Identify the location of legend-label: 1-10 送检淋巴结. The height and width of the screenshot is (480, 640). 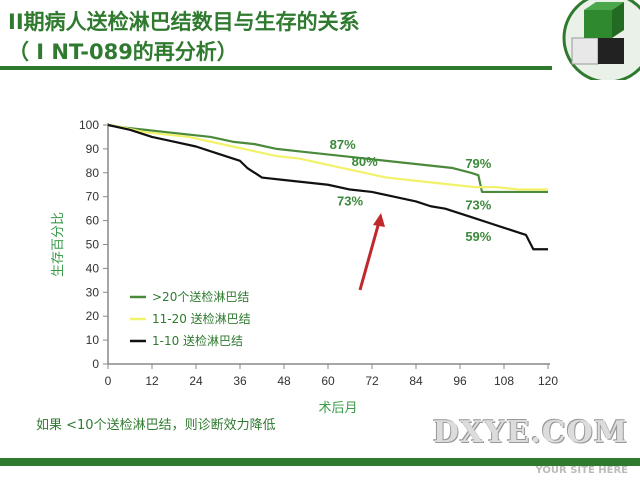
(197, 340).